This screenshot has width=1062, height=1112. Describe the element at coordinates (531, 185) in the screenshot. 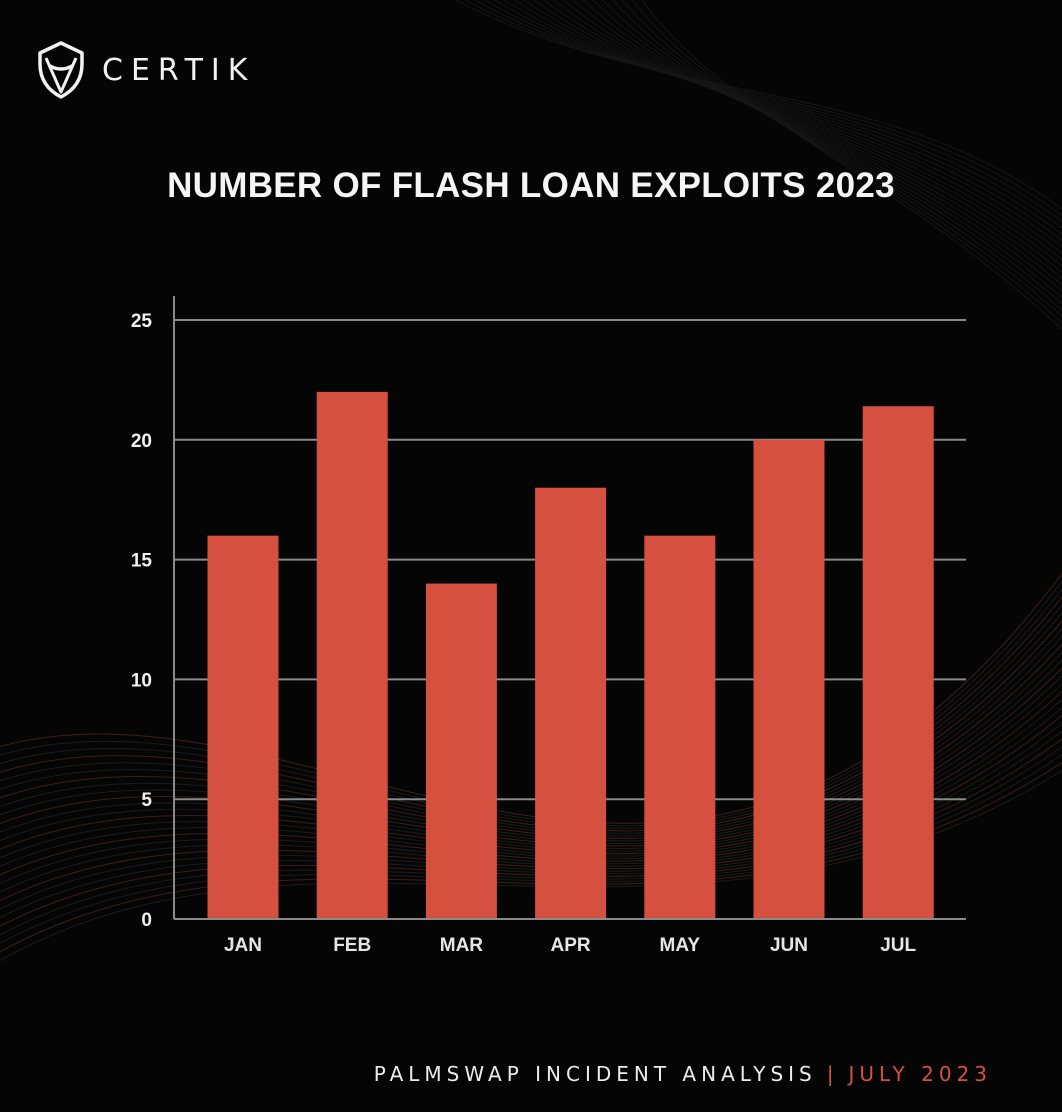

I see `chart-title: NUMBER OF FLASH LOAN EXPLOITS 2023` at that location.